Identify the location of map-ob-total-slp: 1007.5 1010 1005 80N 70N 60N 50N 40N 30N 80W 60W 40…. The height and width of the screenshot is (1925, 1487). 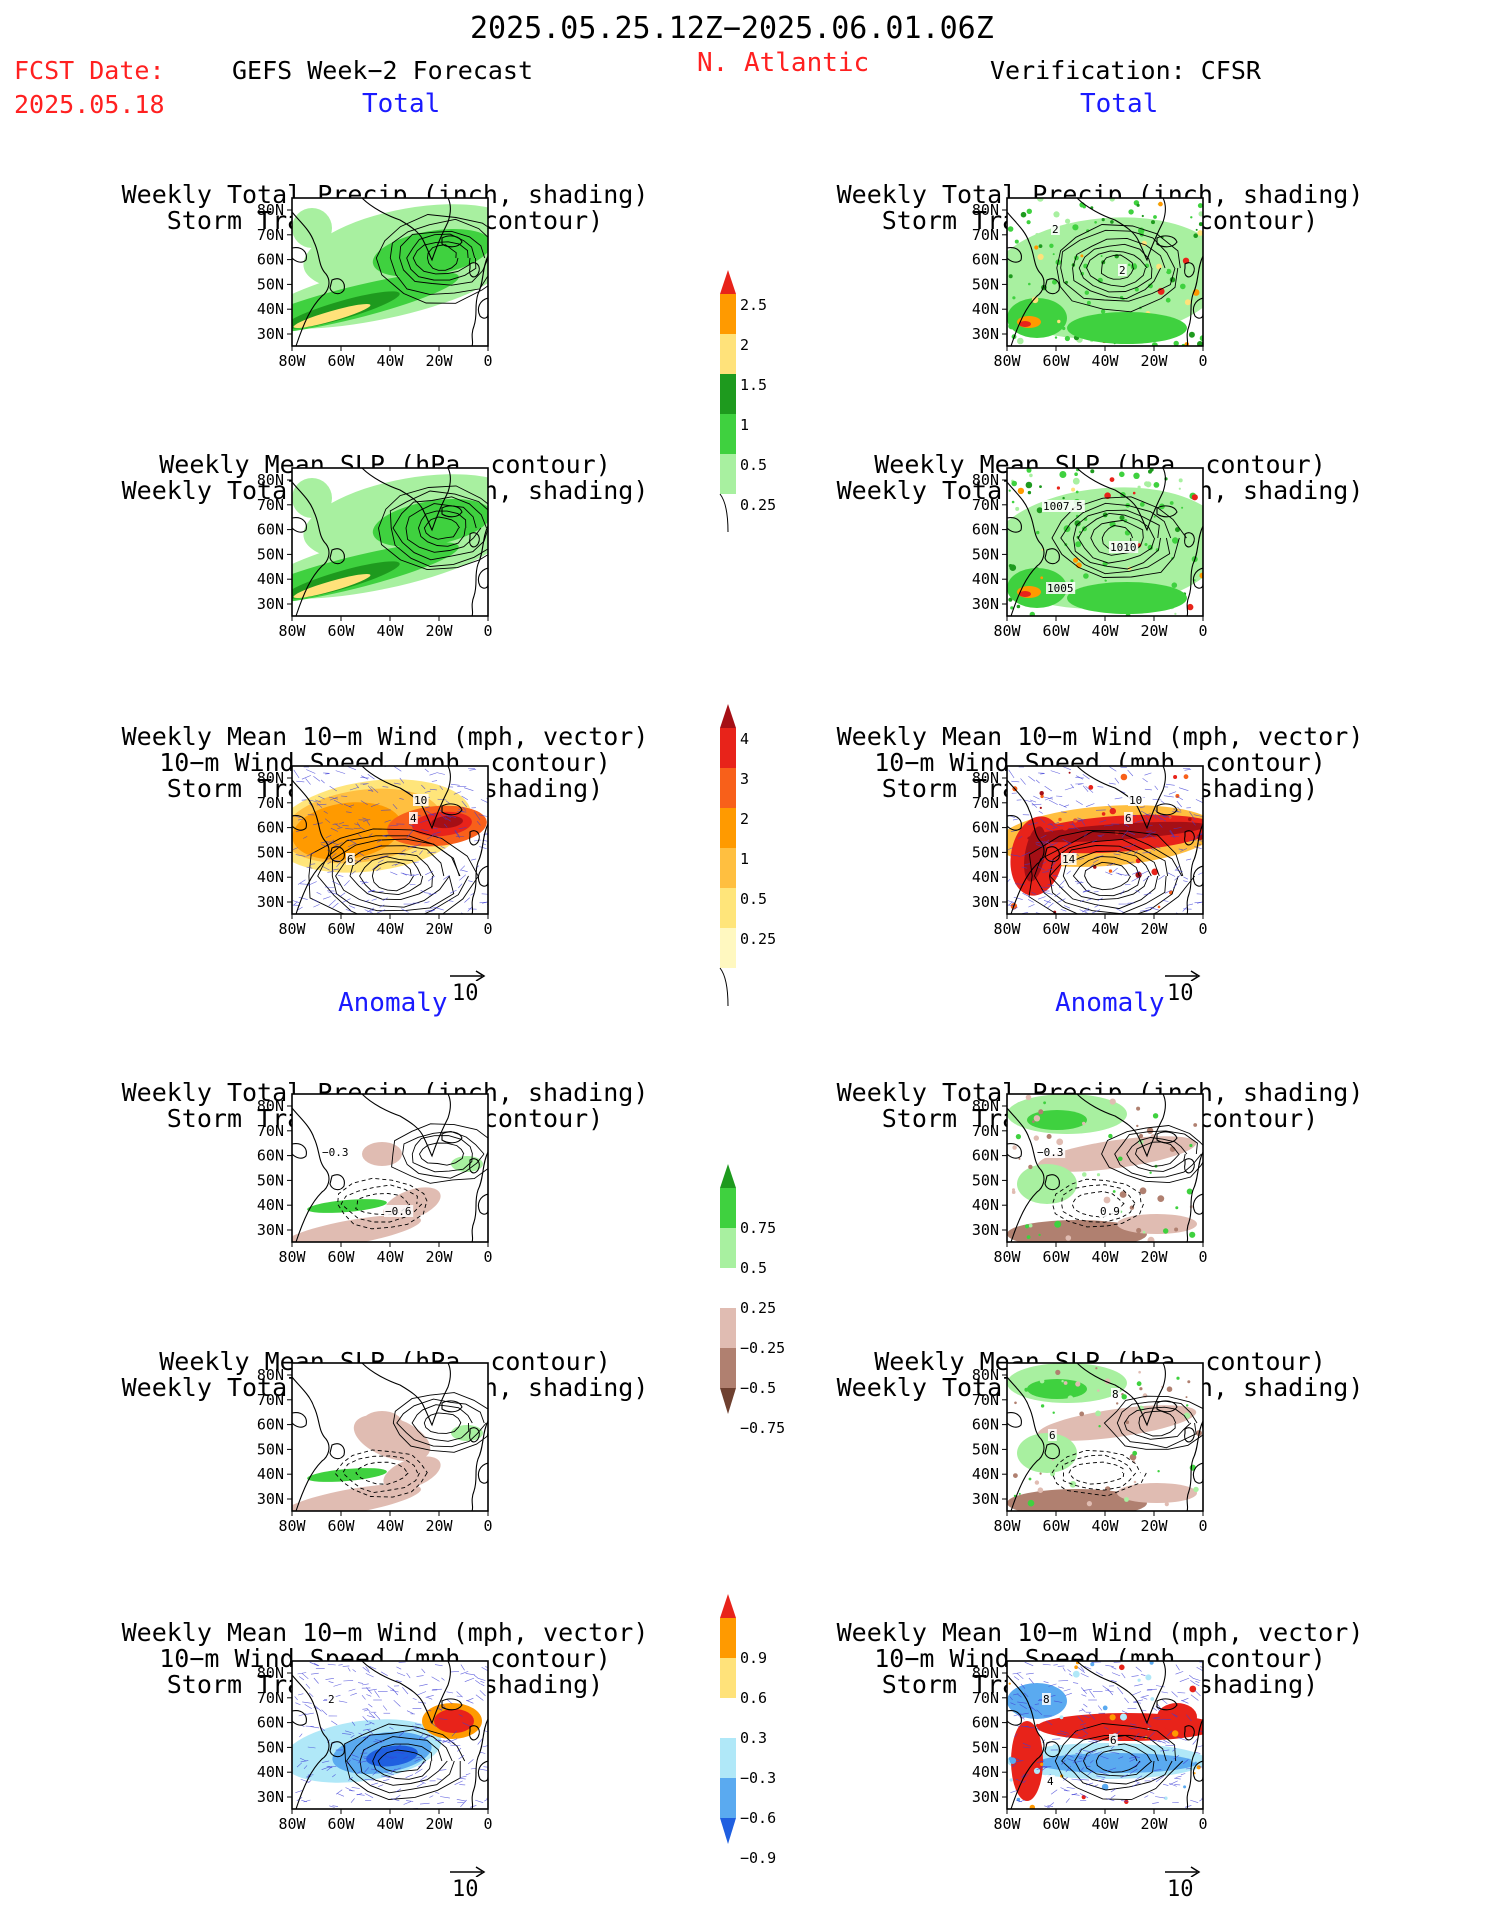
(1084, 552).